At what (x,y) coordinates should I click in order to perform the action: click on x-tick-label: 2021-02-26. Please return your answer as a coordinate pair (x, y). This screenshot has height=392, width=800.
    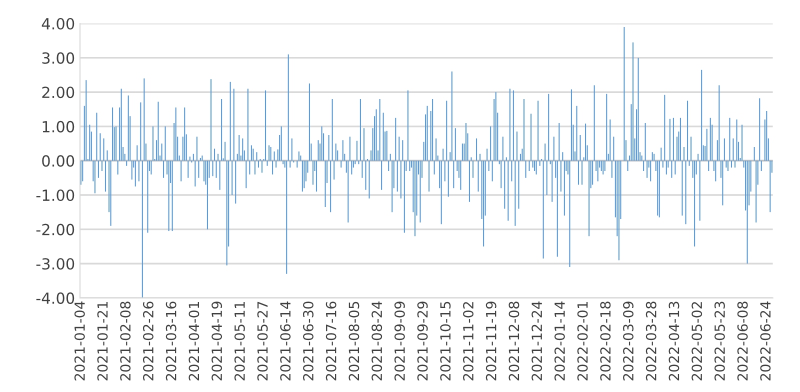
    Looking at the image, I should click on (148, 341).